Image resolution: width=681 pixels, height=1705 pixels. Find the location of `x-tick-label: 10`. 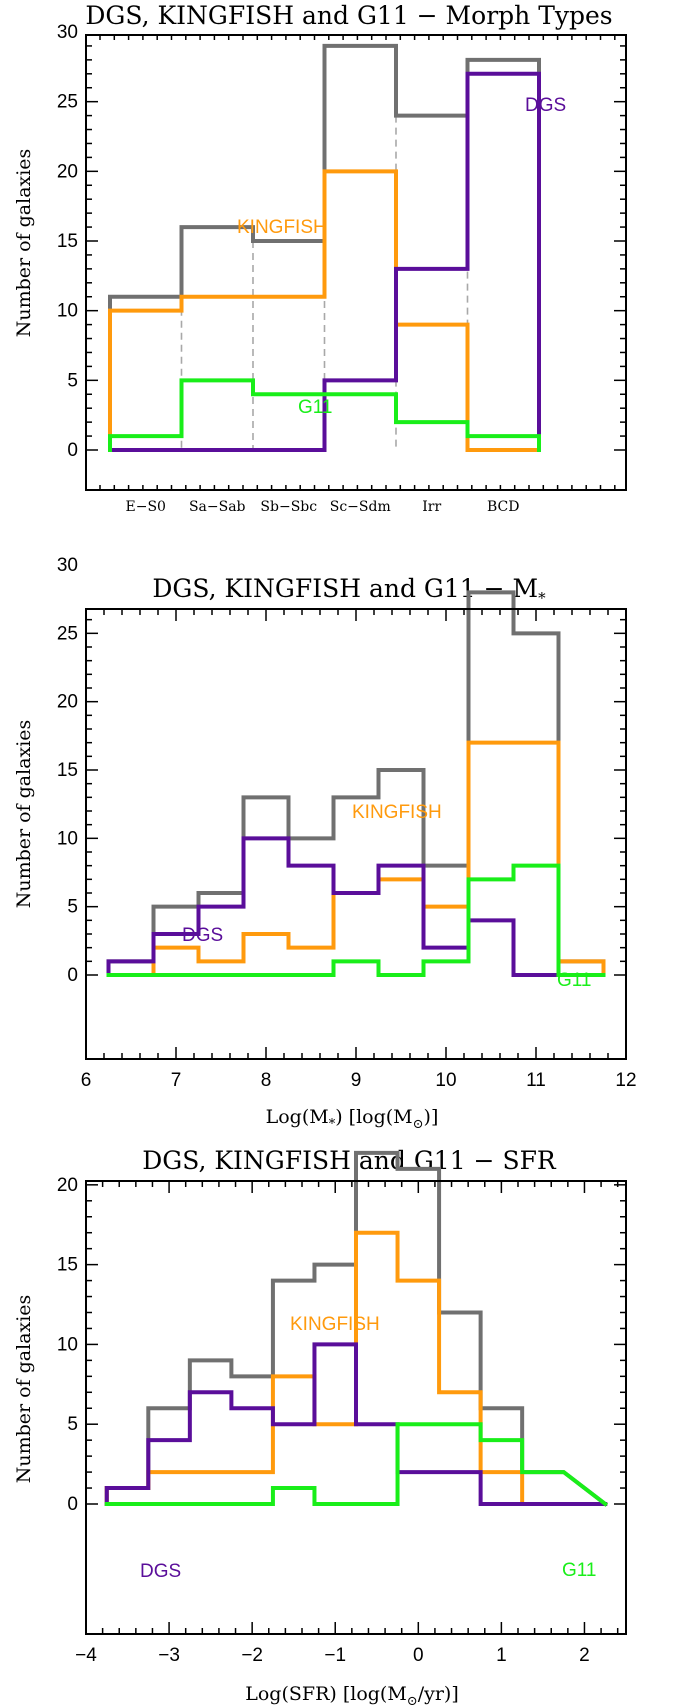

x-tick-label: 10 is located at coordinates (445, 1080).